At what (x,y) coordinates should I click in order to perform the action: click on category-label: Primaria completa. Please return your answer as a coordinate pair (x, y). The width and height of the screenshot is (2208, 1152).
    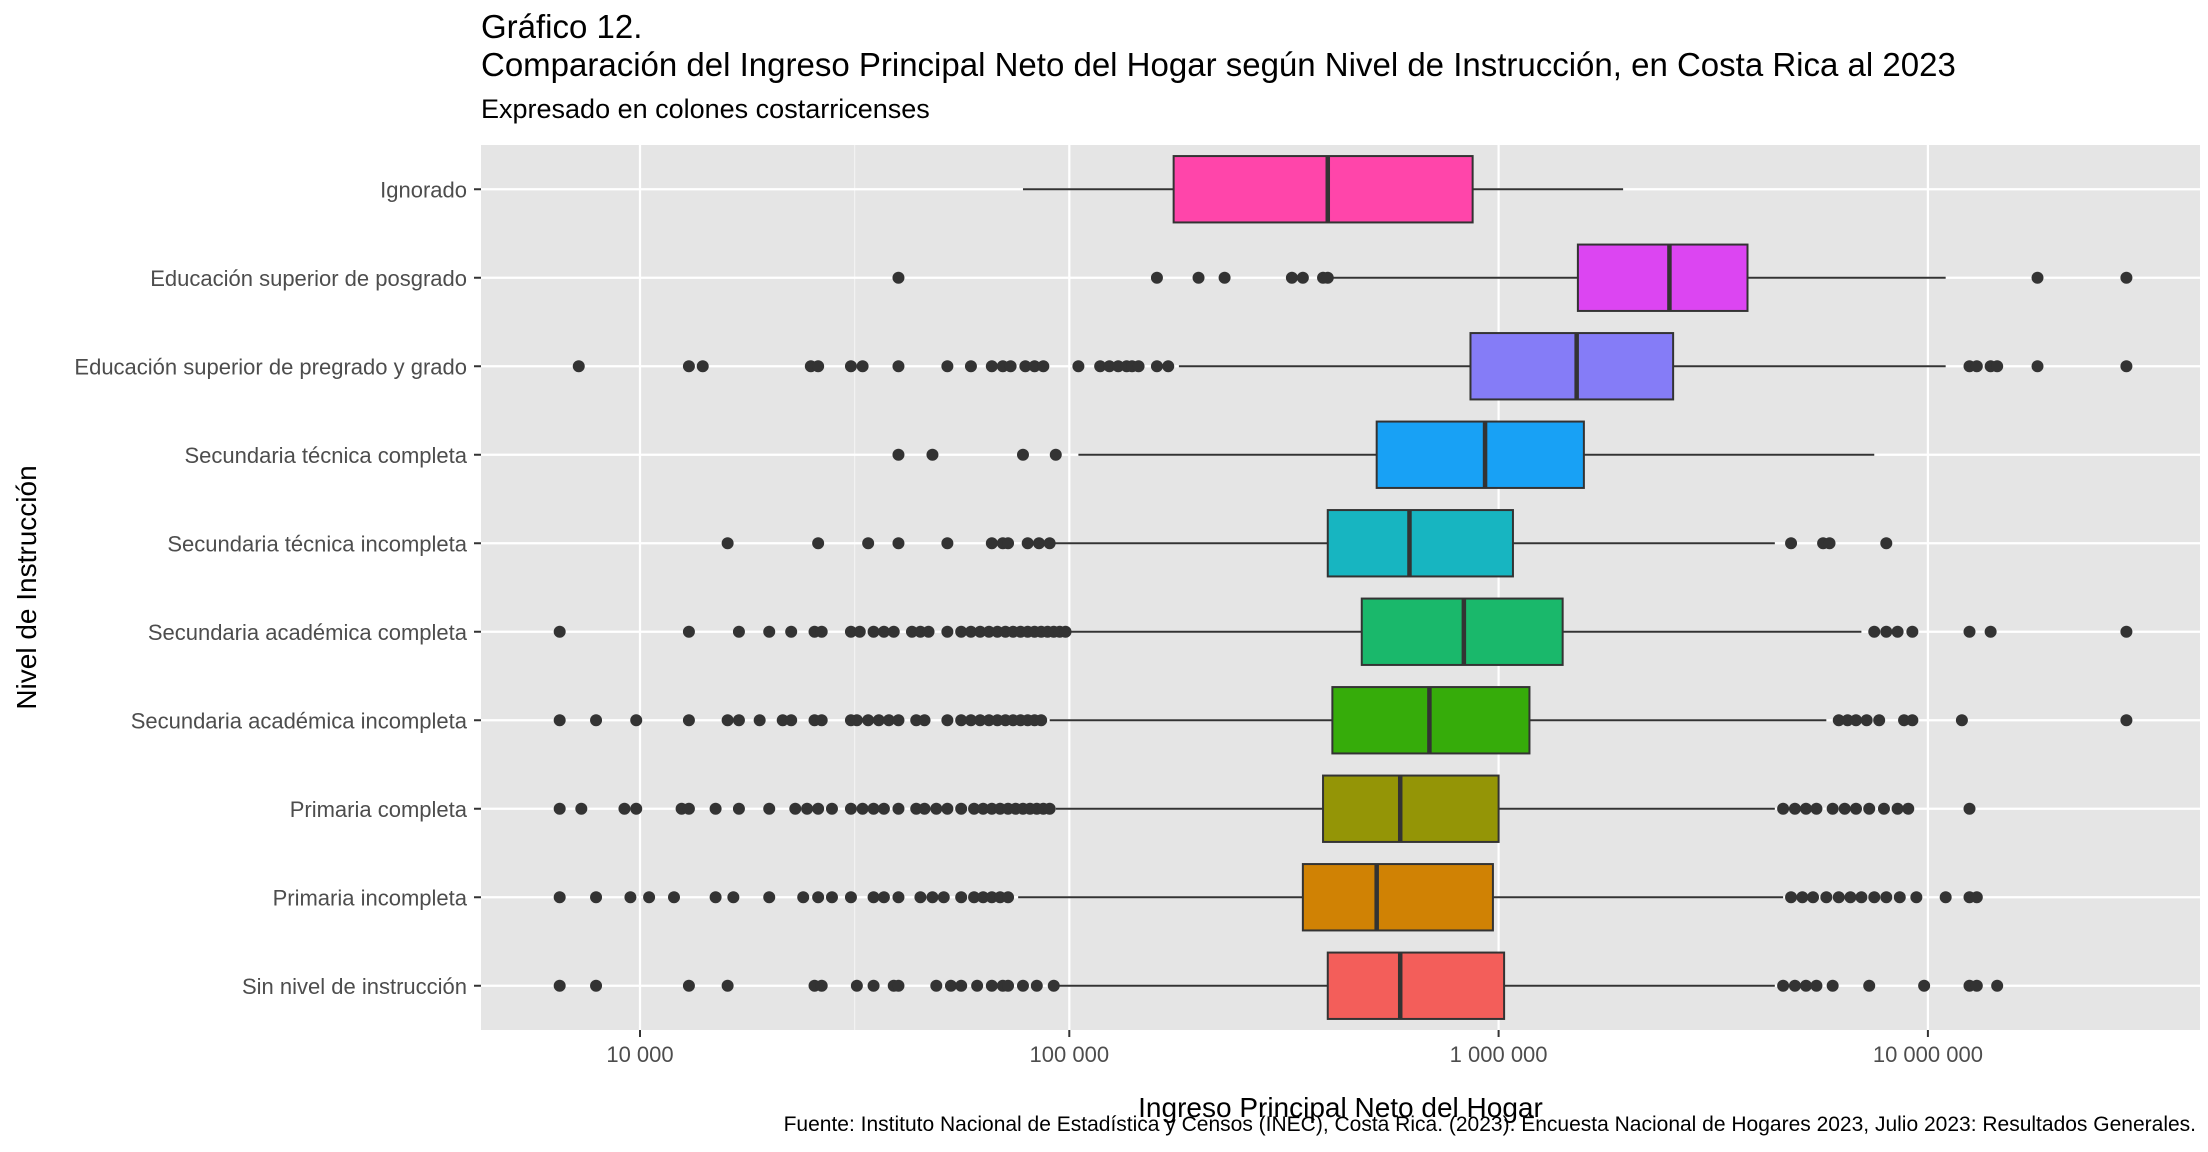
    Looking at the image, I should click on (379, 809).